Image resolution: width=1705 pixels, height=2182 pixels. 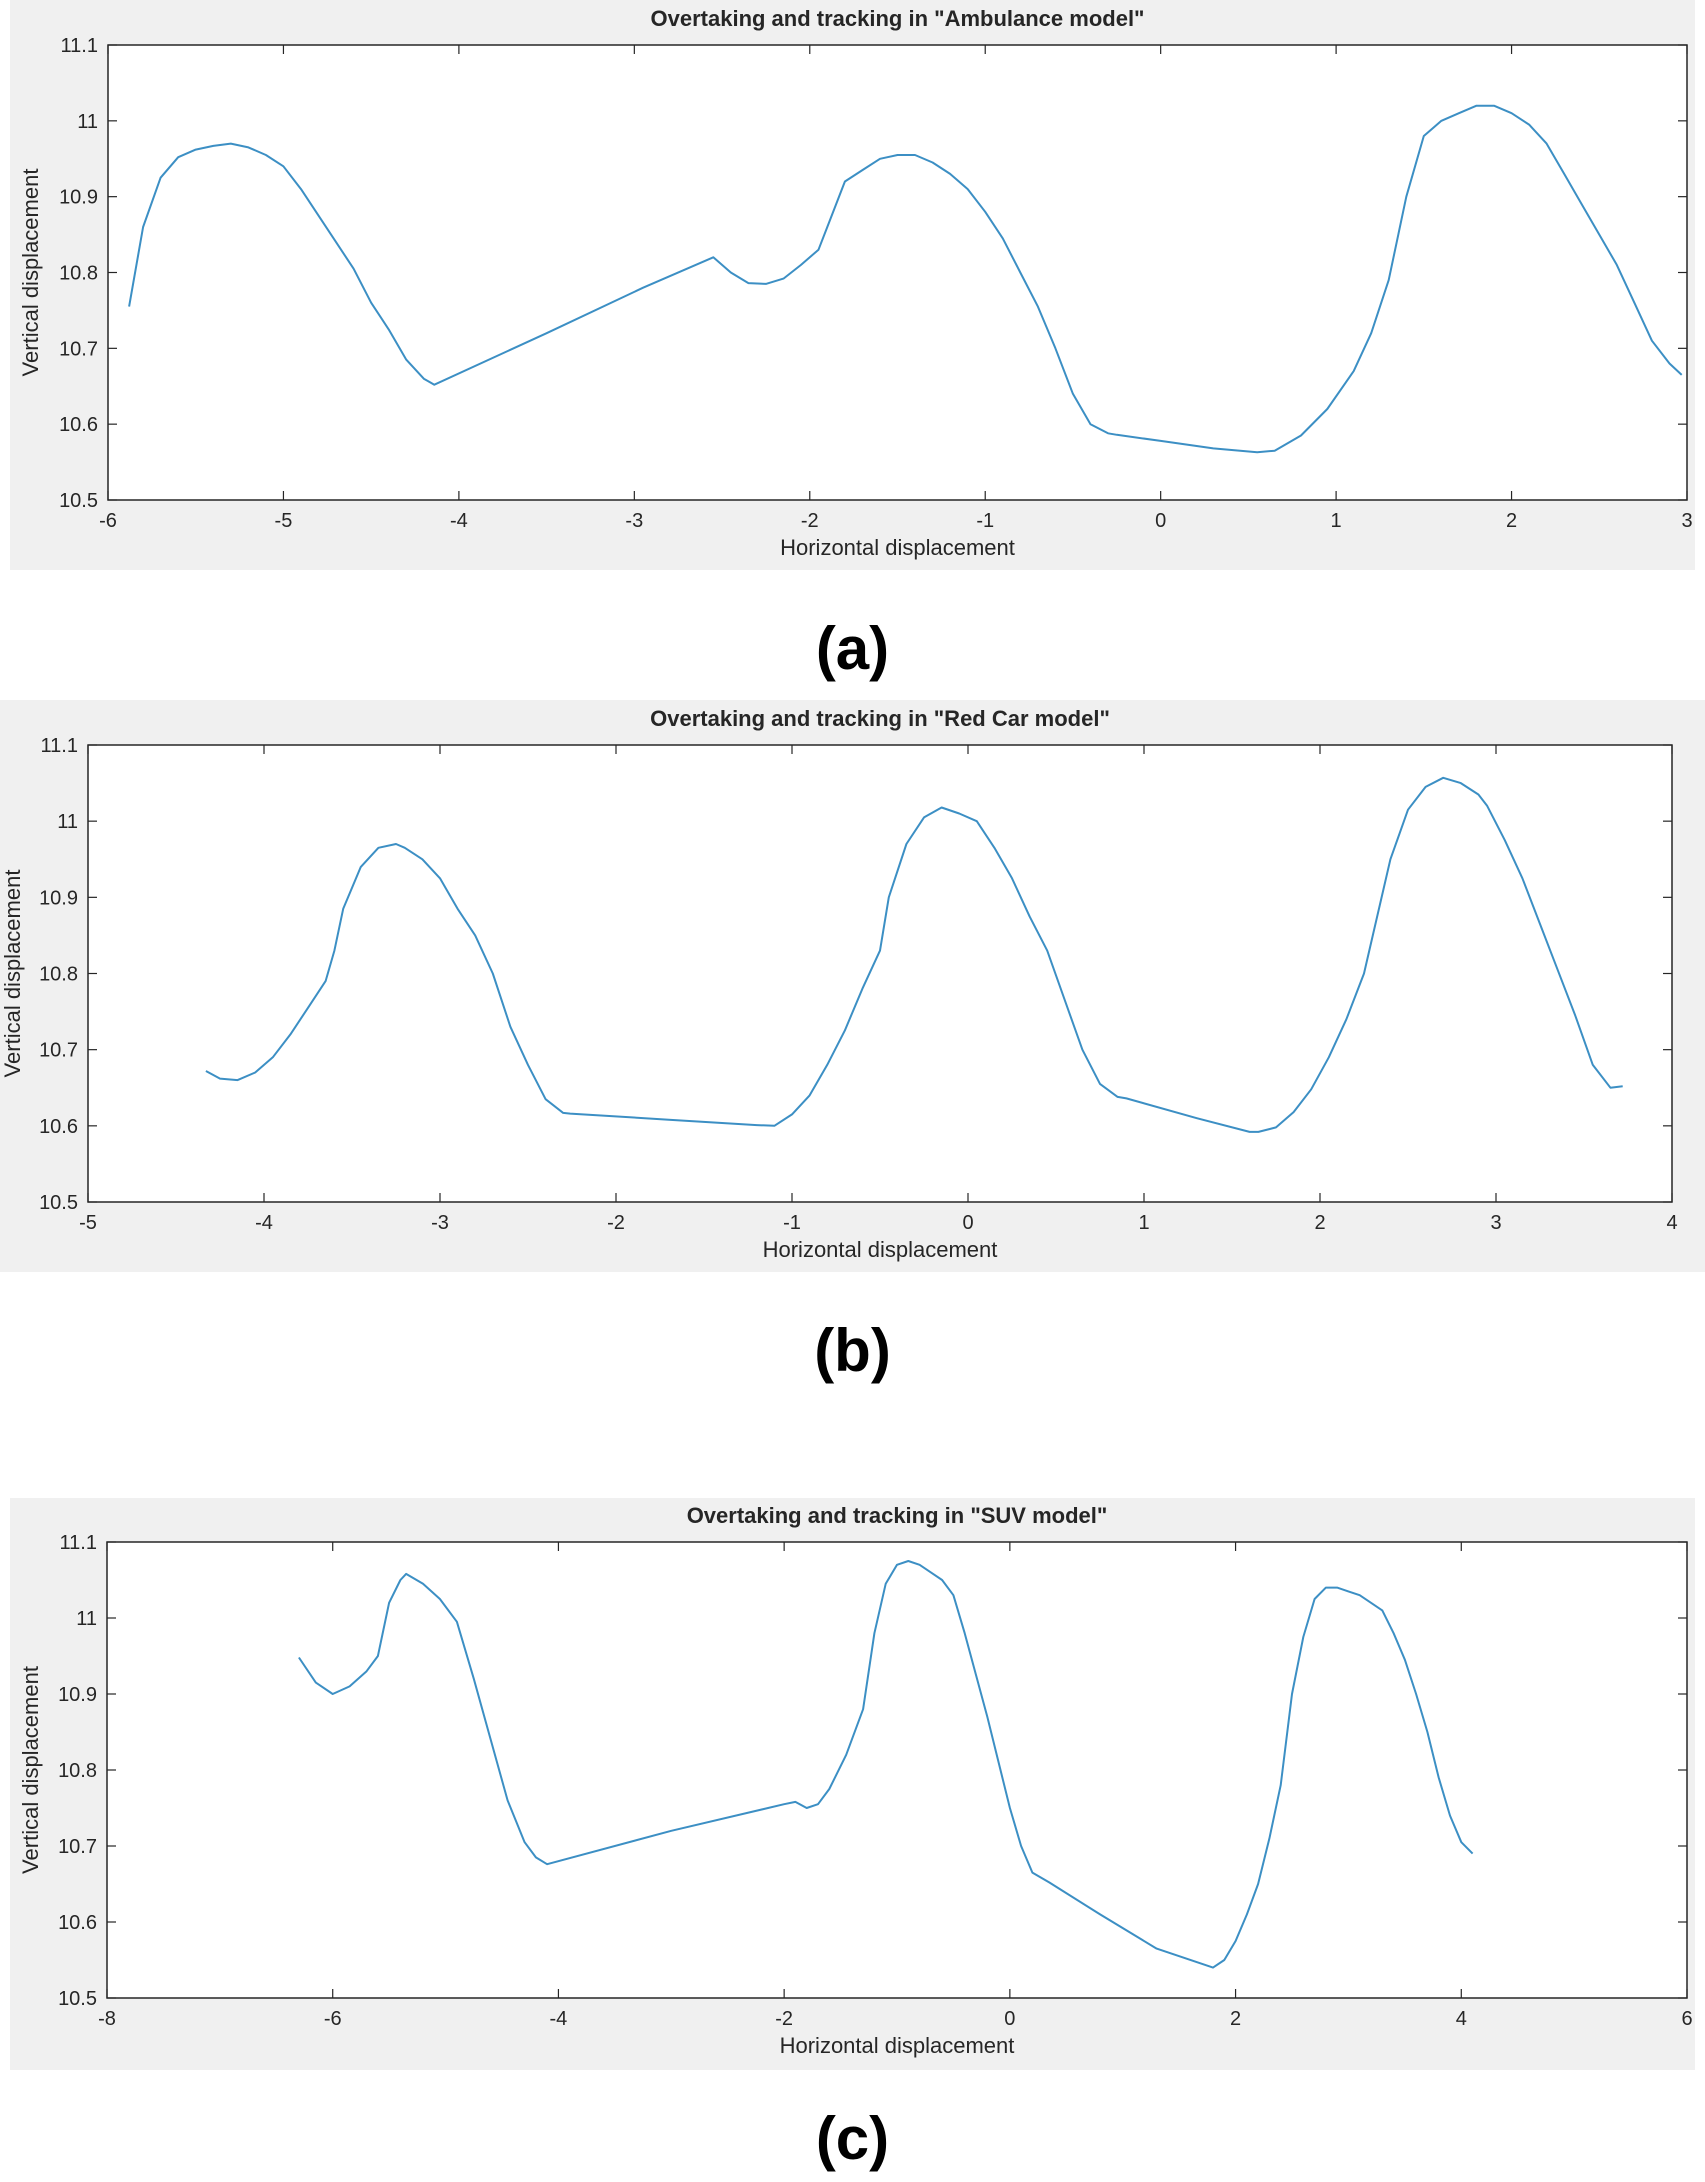 I want to click on panel-label-c: (c), so click(x=852, y=2138).